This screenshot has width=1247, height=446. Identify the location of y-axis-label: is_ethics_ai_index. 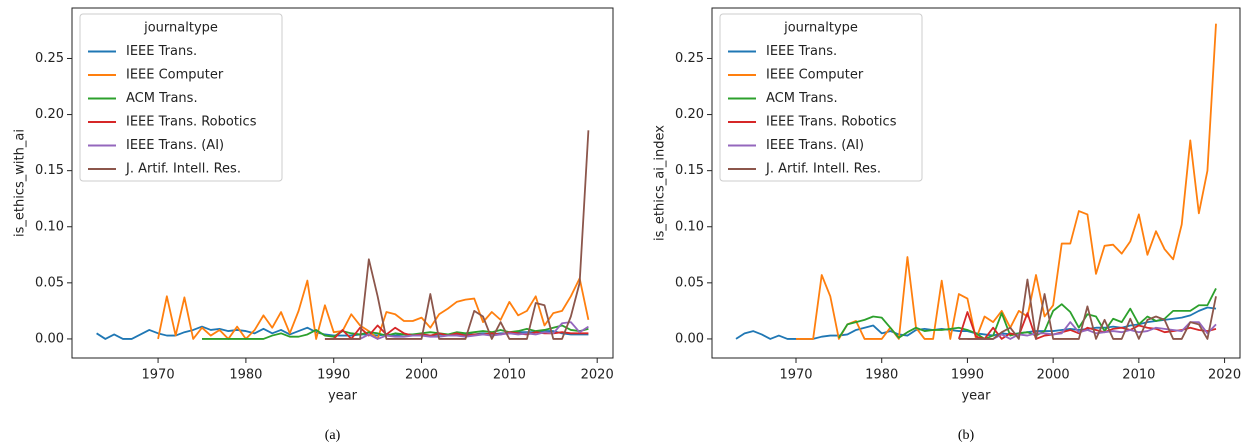
(660, 183).